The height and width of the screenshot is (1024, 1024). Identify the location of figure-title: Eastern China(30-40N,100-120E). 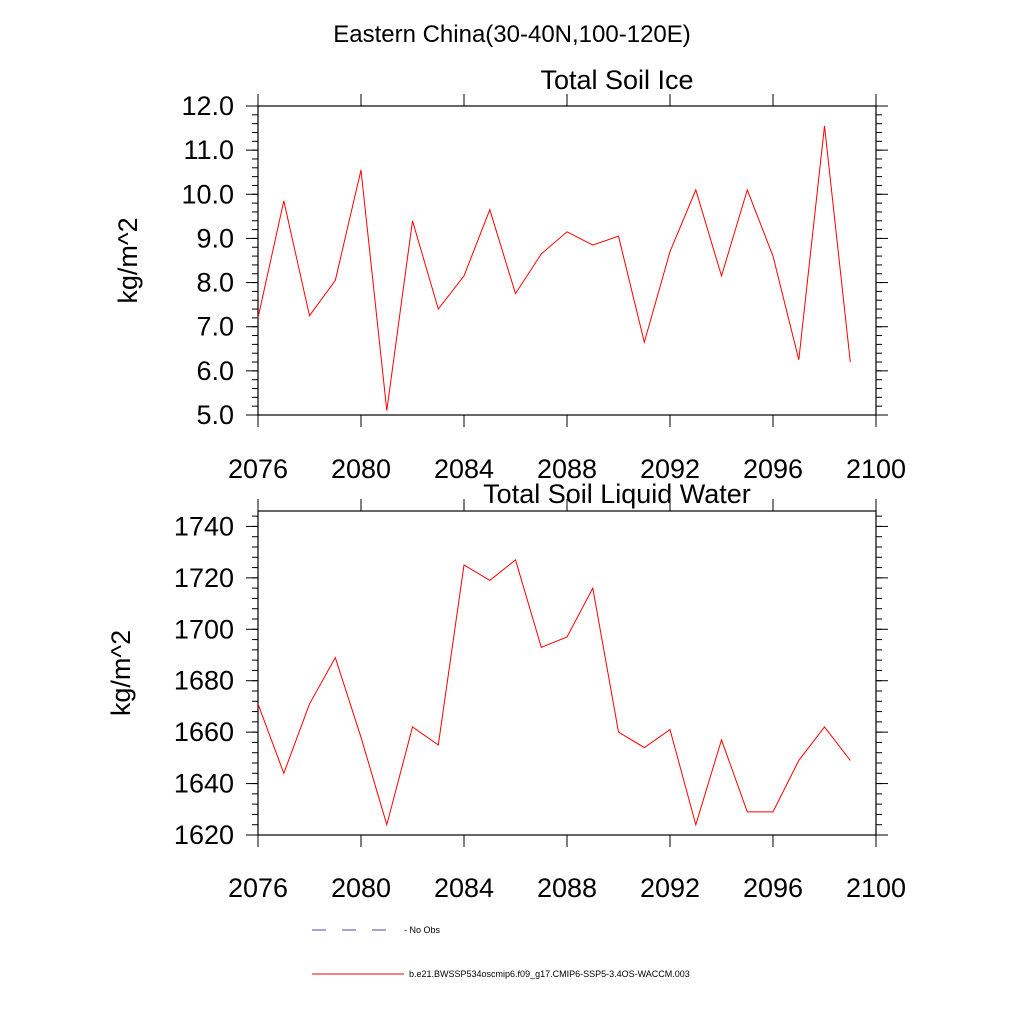
(512, 34).